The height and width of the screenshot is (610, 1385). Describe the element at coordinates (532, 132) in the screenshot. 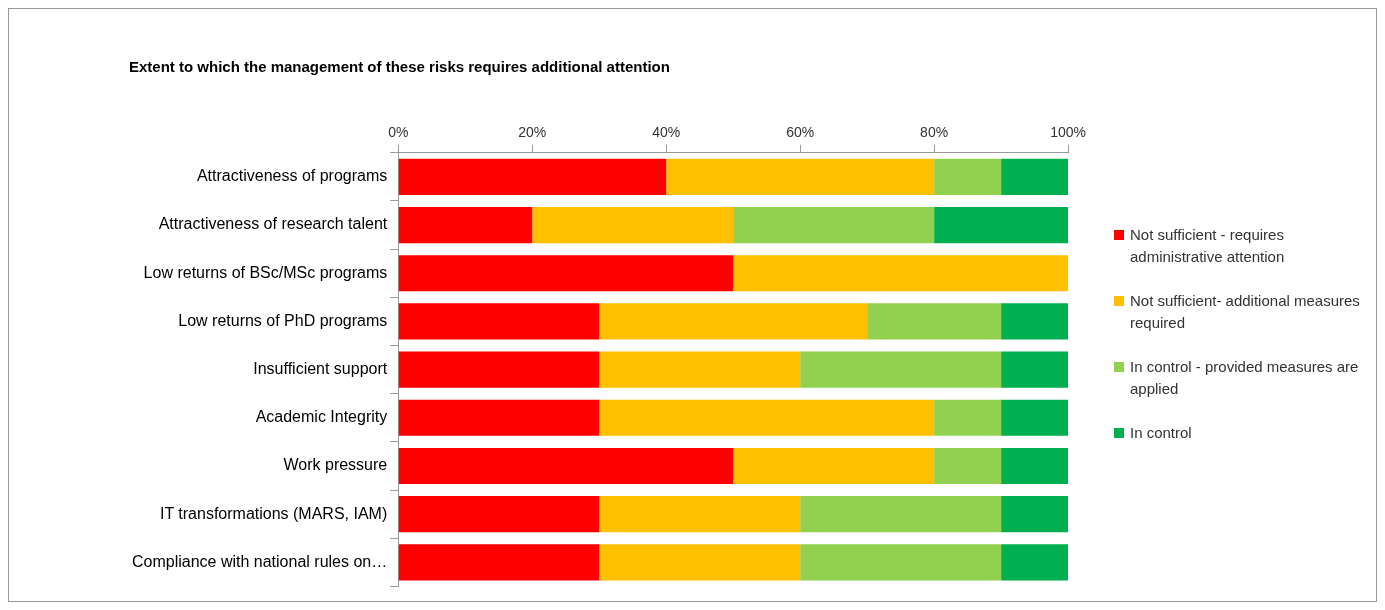

I see `x-tick-label: 20%` at that location.